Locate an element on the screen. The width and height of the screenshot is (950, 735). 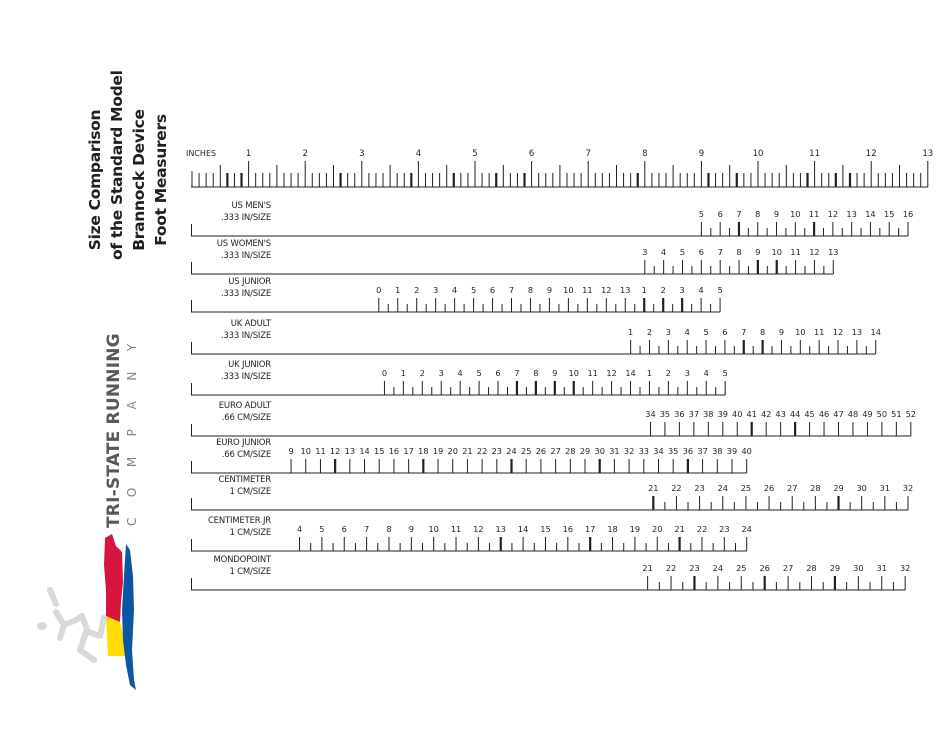
size-number: 42 is located at coordinates (766, 414).